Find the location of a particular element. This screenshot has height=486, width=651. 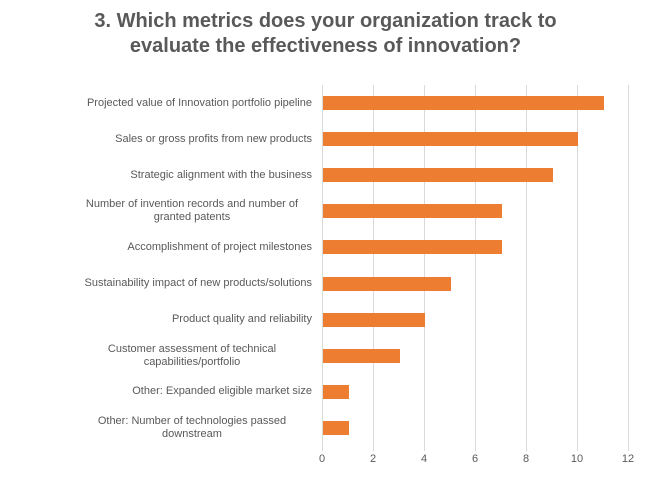

x-tick-label: 2 is located at coordinates (373, 459).